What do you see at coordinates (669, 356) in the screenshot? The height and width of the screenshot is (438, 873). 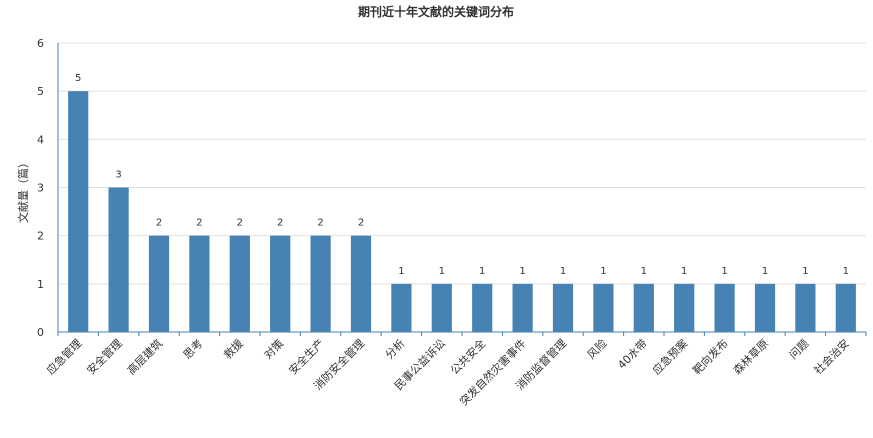 I see `x-tick-label: 应急预案` at bounding box center [669, 356].